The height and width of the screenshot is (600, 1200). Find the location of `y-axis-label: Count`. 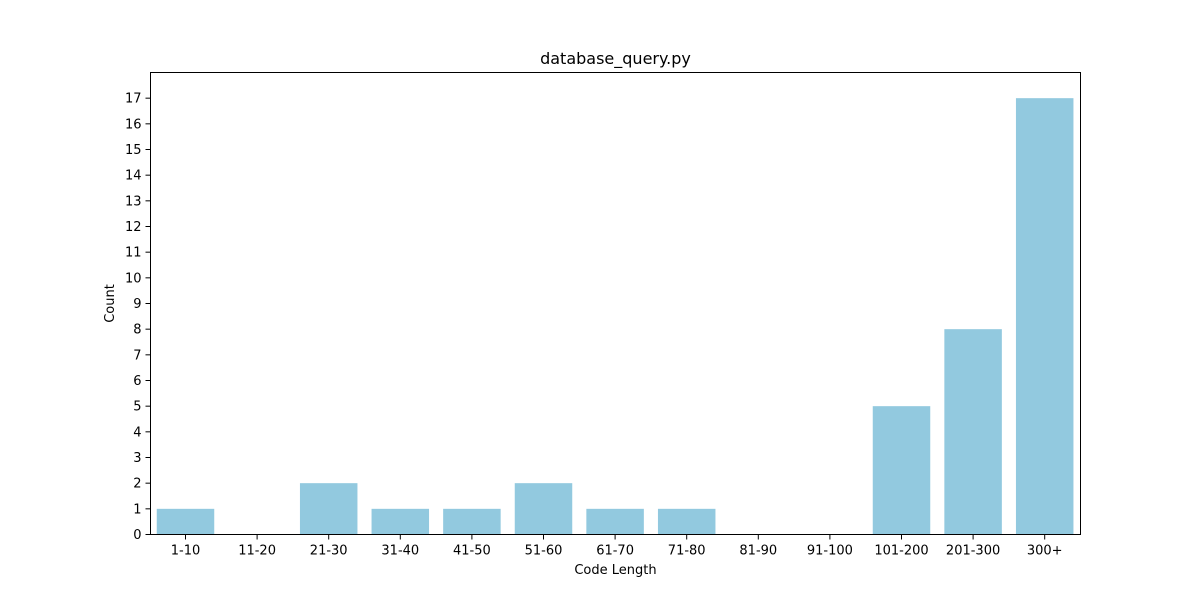

y-axis-label: Count is located at coordinates (110, 303).